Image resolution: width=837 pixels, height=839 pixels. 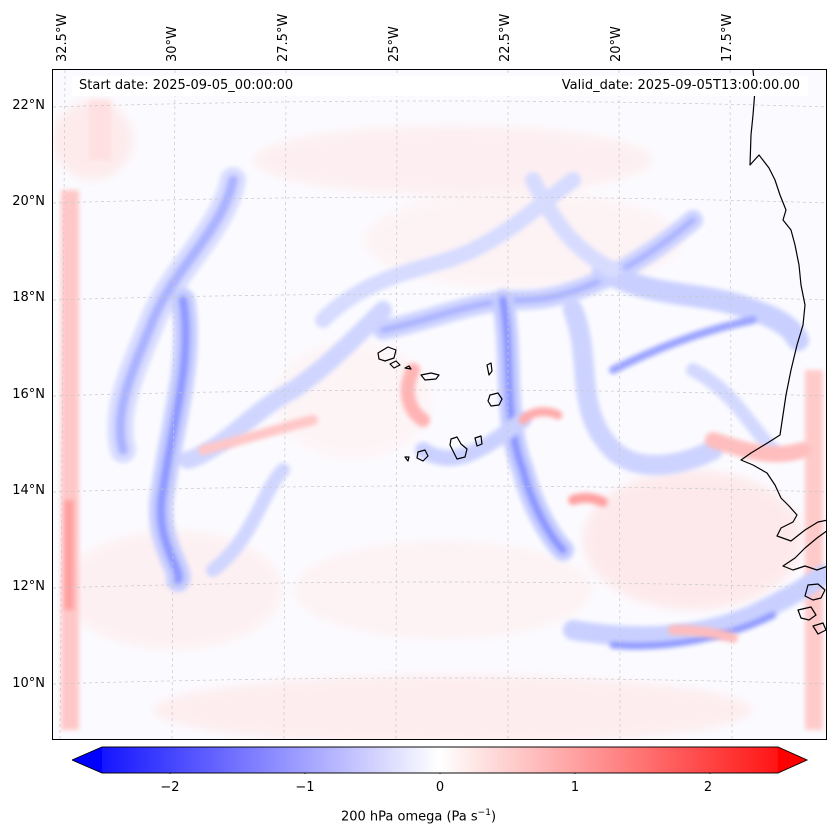 I want to click on colorbar-tick-label: −2, so click(x=170, y=787).